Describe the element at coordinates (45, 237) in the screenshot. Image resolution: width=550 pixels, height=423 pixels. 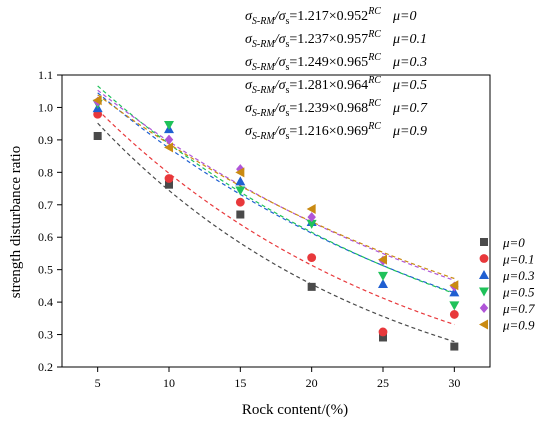
I see `y-tick-label: 0.6` at that location.